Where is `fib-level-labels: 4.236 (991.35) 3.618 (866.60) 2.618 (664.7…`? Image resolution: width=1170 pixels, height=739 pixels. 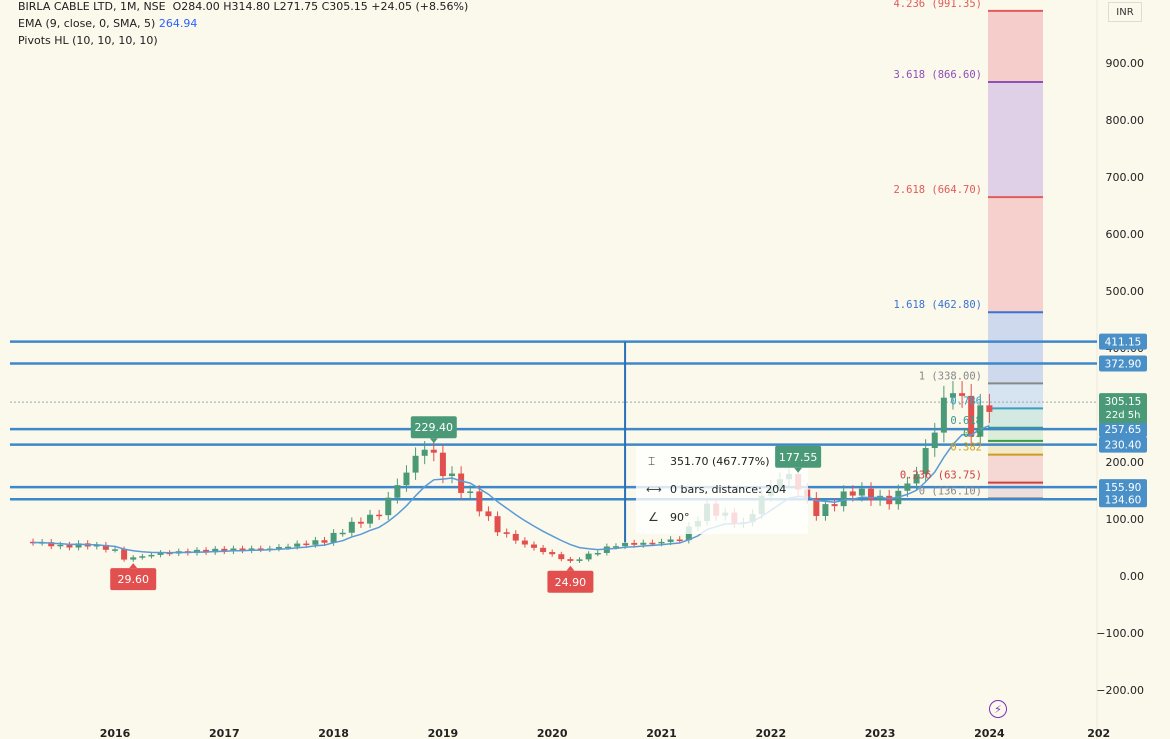 fib-level-labels: 4.236 (991.35) 3.618 (866.60) 2.618 (664.7… is located at coordinates (937, 248).